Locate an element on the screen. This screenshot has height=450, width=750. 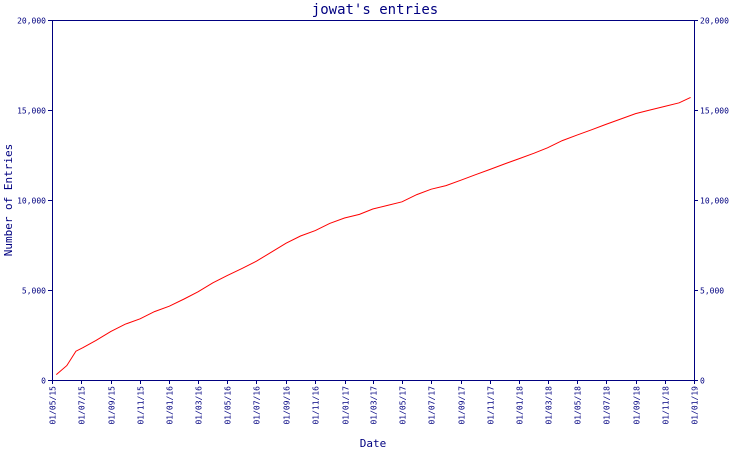
x-axis-label: Date is located at coordinates (373, 443).